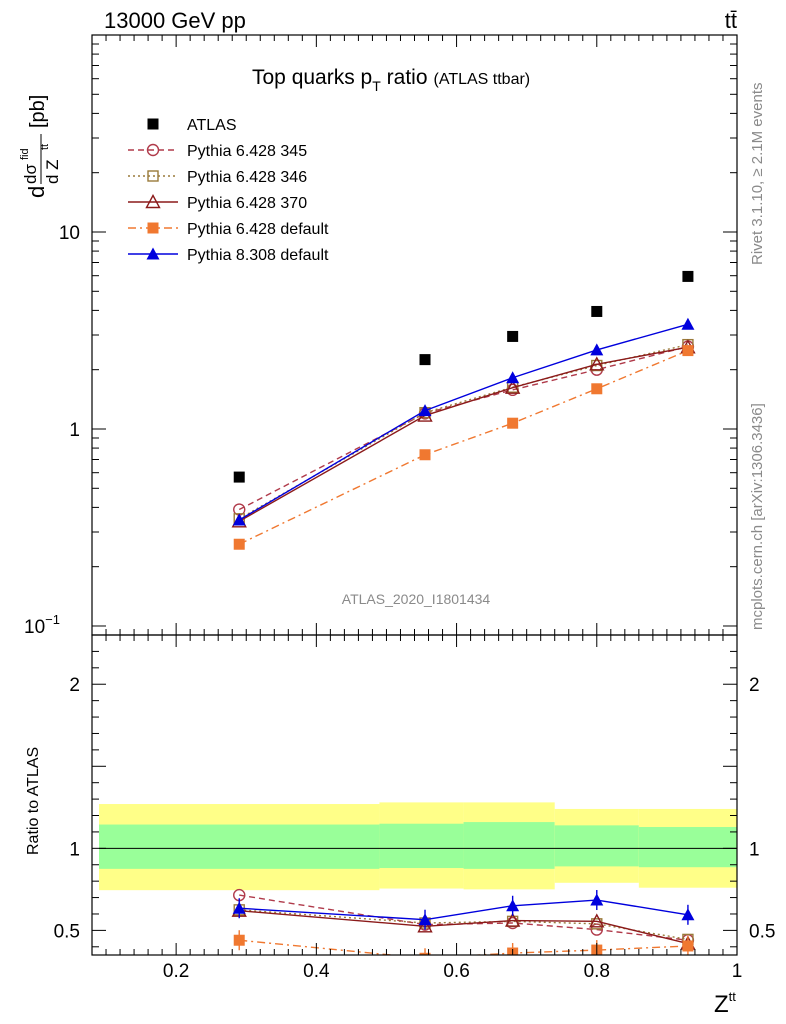 The image size is (786, 1024). What do you see at coordinates (404, 77) in the screenshot?
I see `chart-title-tail: ratio` at bounding box center [404, 77].